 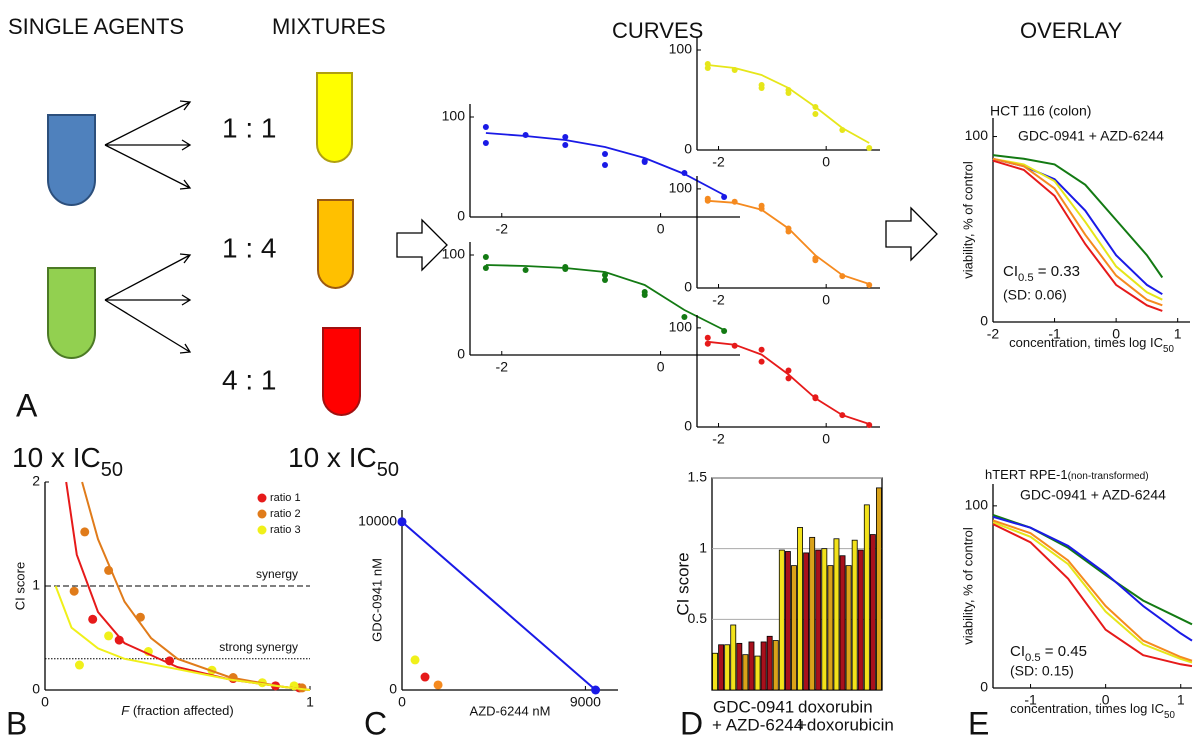 What do you see at coordinates (1067, 474) in the screenshot?
I see `annotation: hTERT RPE-1(non-transformed)` at bounding box center [1067, 474].